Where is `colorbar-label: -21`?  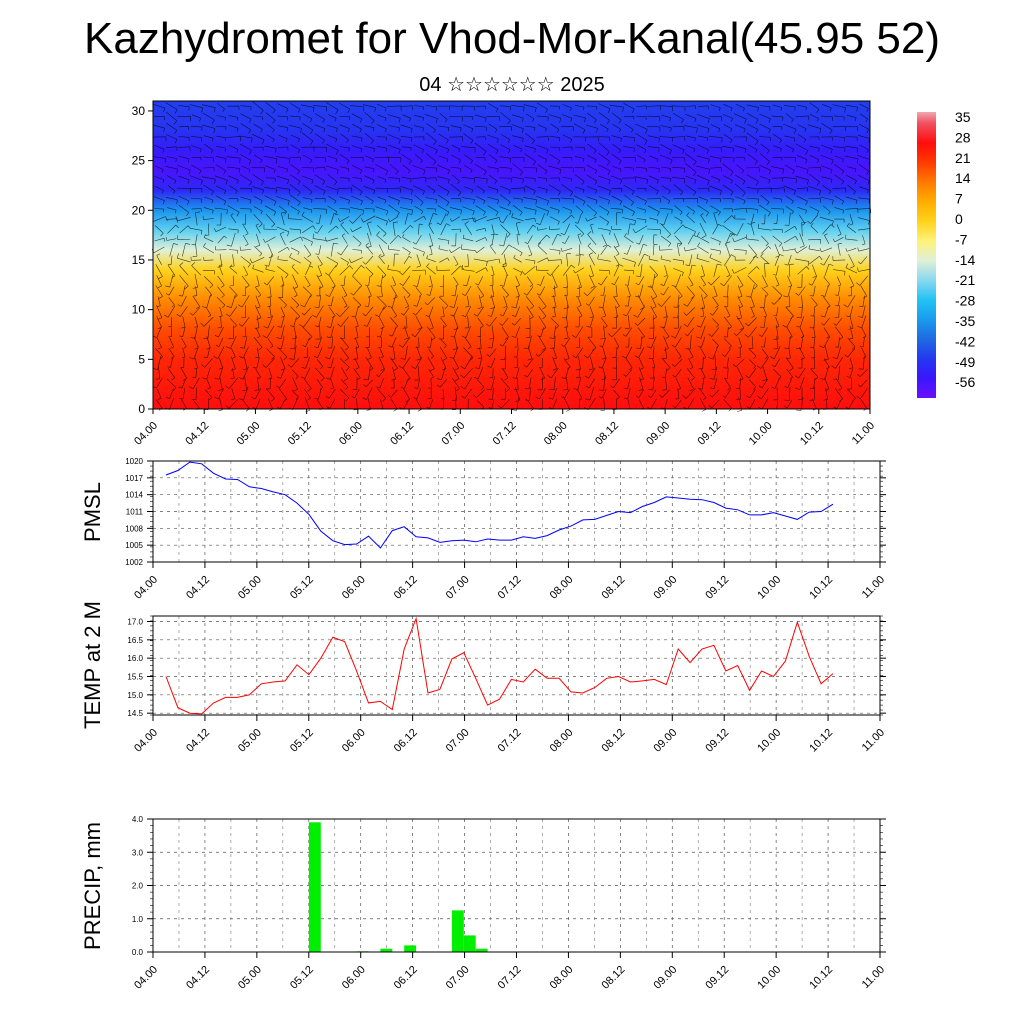 colorbar-label: -21 is located at coordinates (965, 280).